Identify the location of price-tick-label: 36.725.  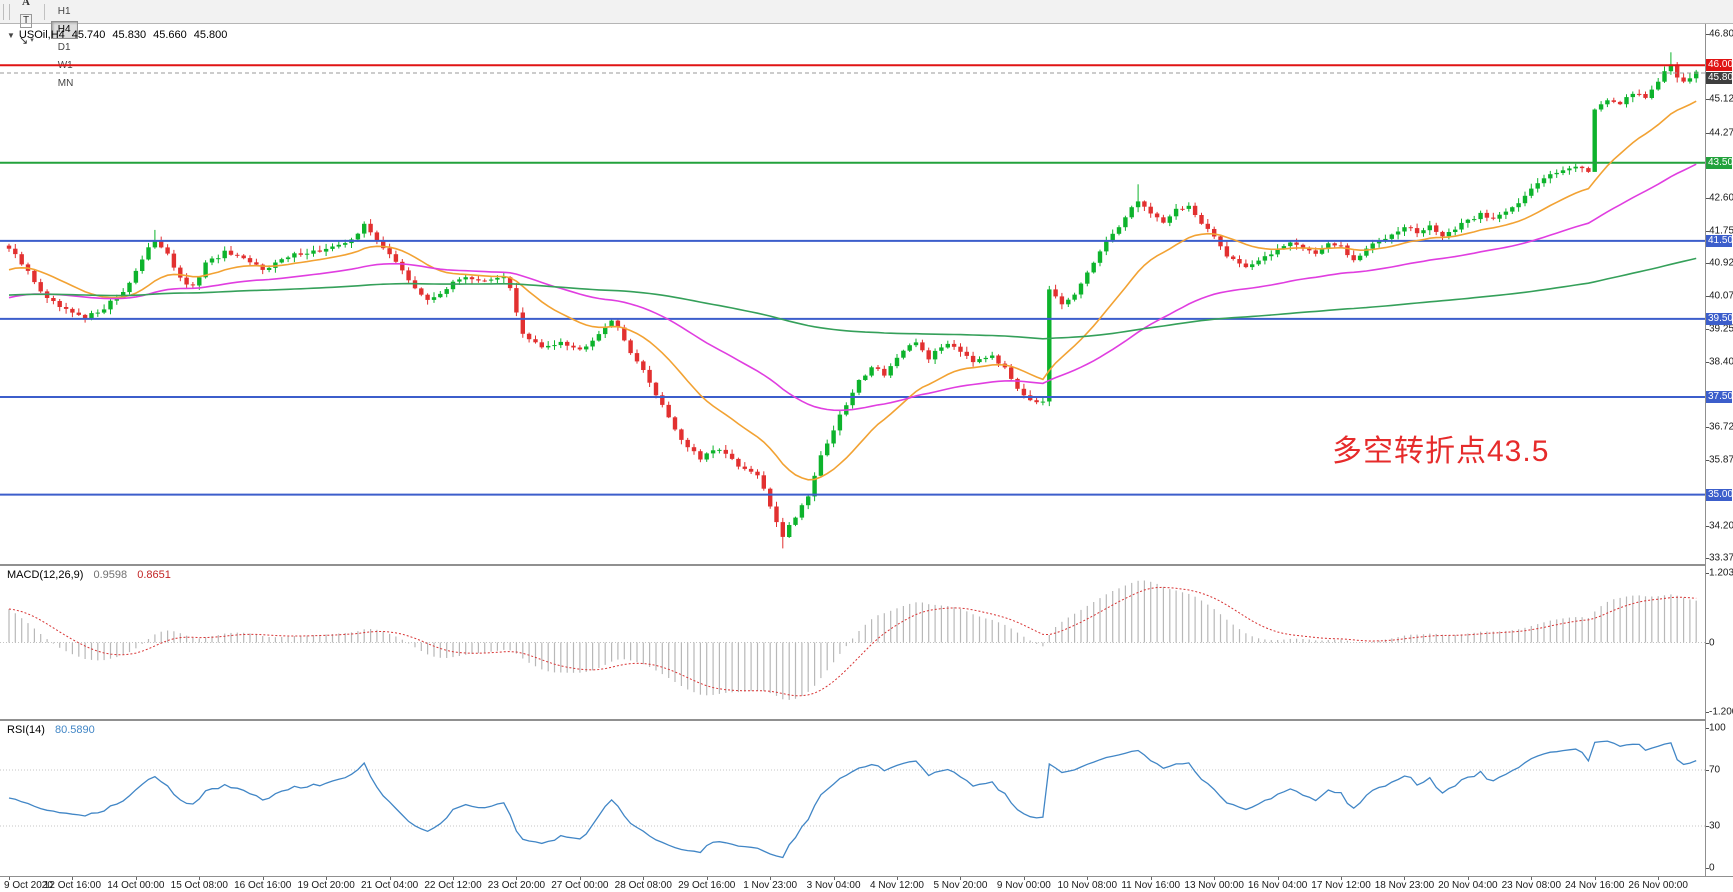
(1721, 427).